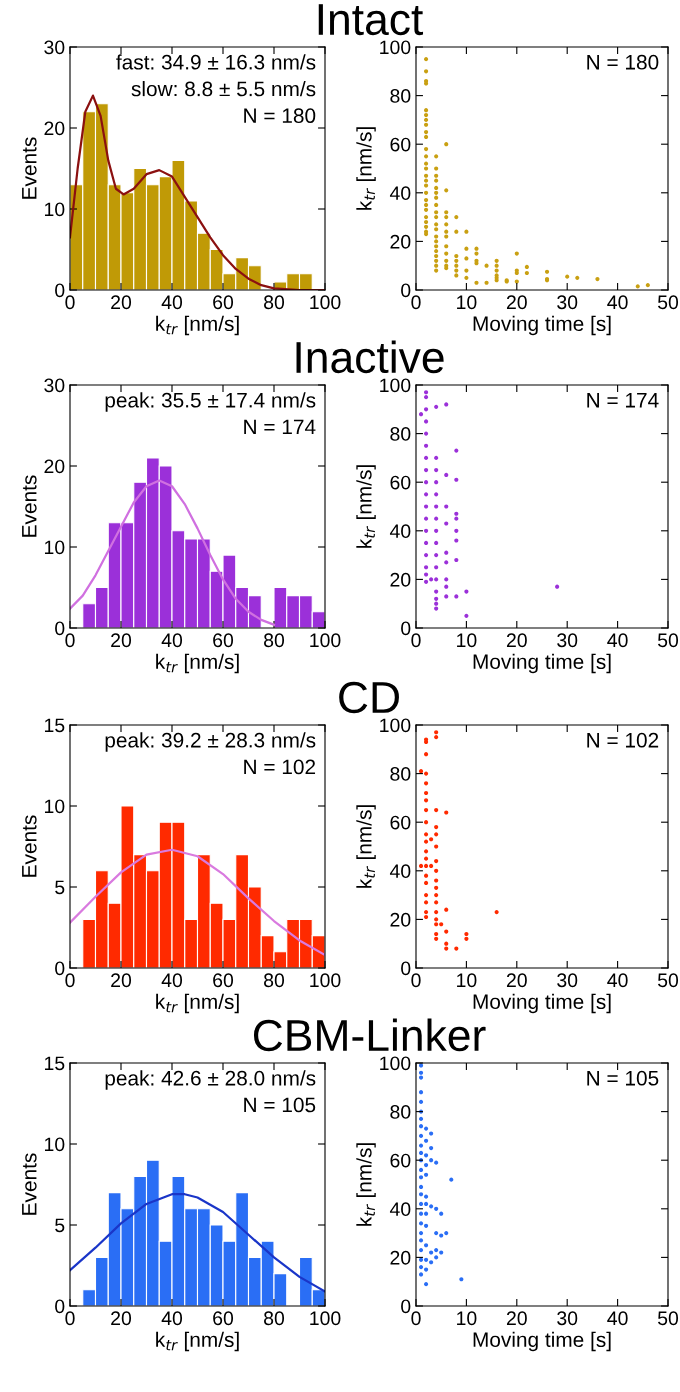 Image resolution: width=680 pixels, height=1392 pixels. What do you see at coordinates (121, 640) in the screenshot?
I see `x-tick-label: 20` at bounding box center [121, 640].